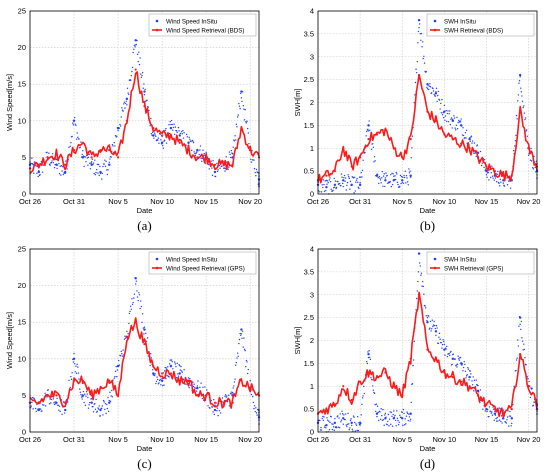  Describe the element at coordinates (318, 201) in the screenshot. I see `x-tick-label: Oct 26` at that location.